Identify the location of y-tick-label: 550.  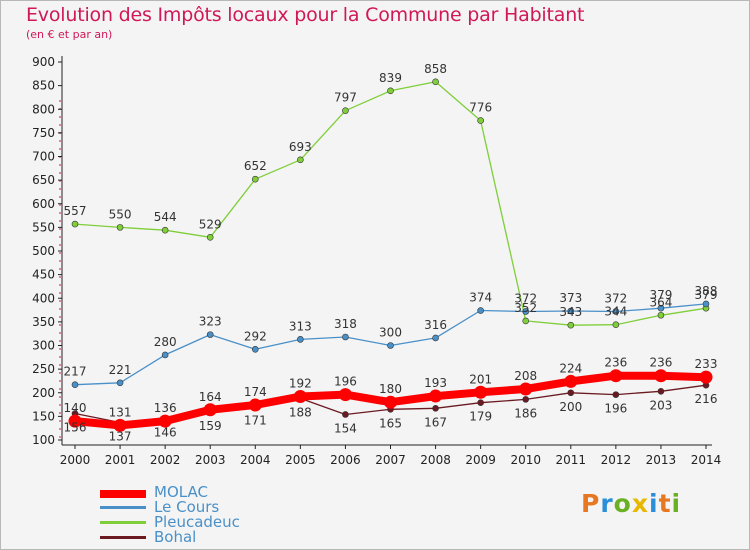
(43, 227).